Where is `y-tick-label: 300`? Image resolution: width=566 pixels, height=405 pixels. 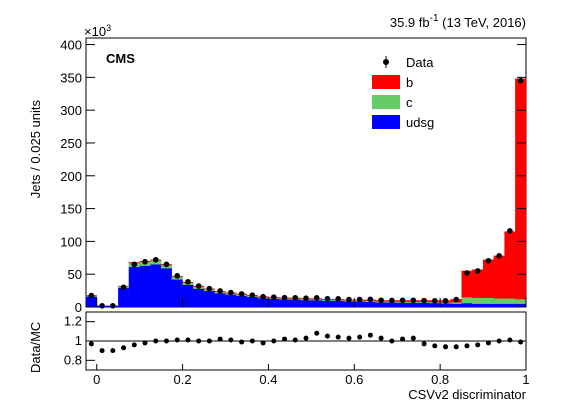
y-tick-label: 300 is located at coordinates (71, 110).